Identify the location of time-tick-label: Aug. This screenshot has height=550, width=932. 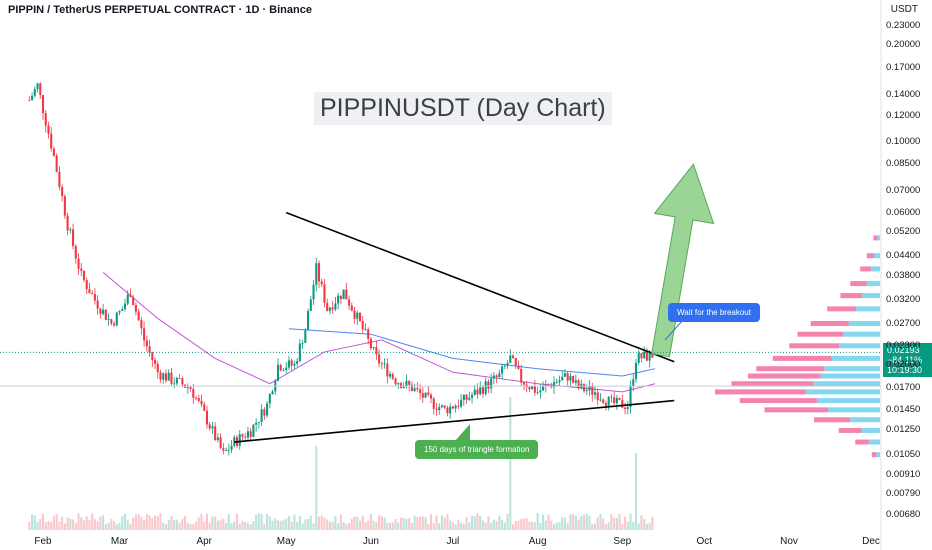
(537, 541).